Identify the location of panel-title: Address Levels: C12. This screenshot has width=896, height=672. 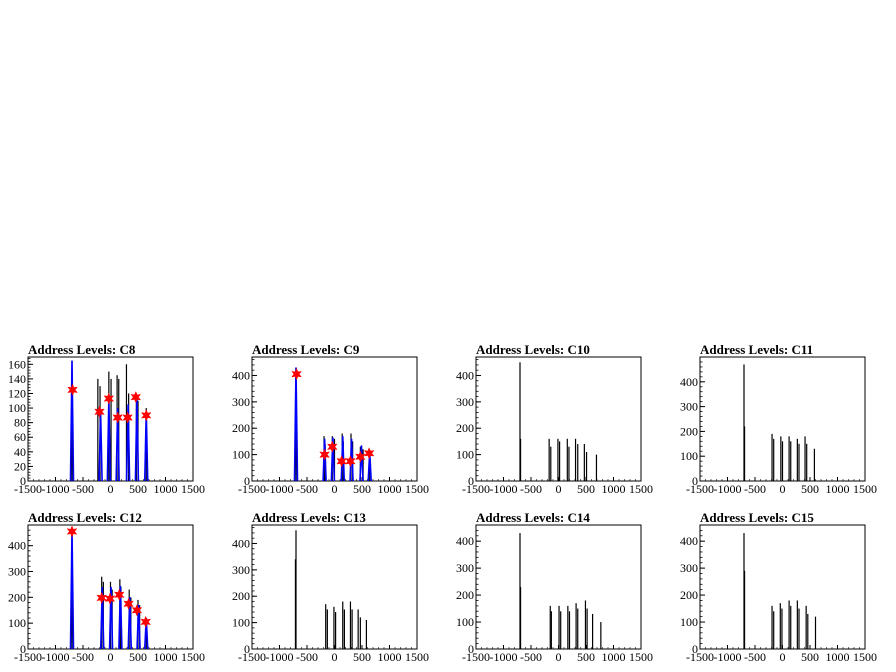
(85, 517).